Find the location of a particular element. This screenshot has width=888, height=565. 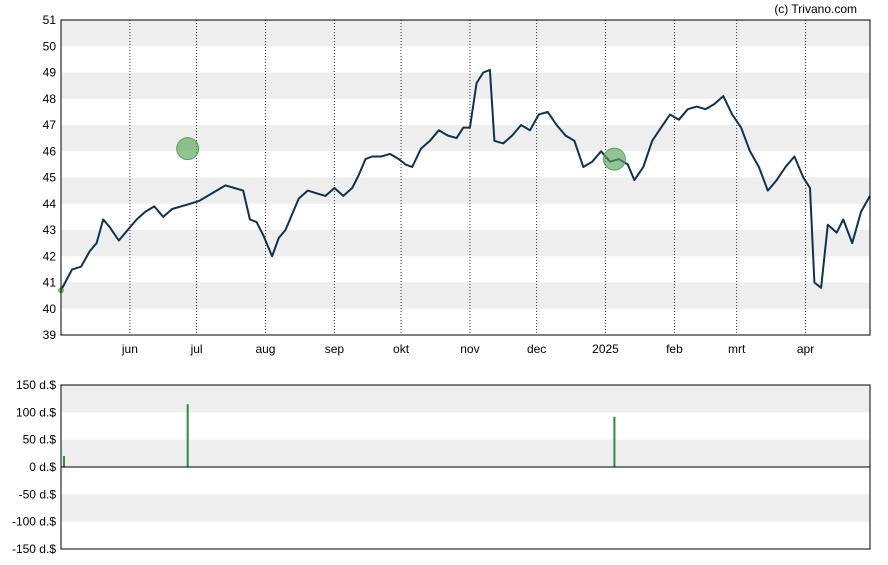

dividend-y-tick-label: 0 d.$ is located at coordinates (42, 467).